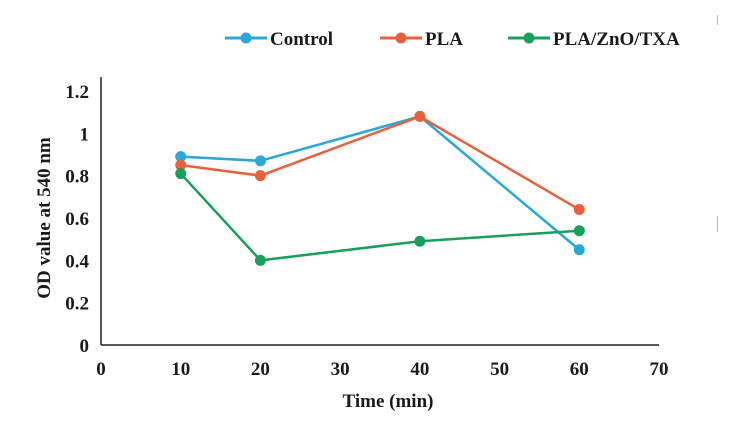 The height and width of the screenshot is (433, 732). I want to click on series-pla-zno-txa, so click(380, 217).